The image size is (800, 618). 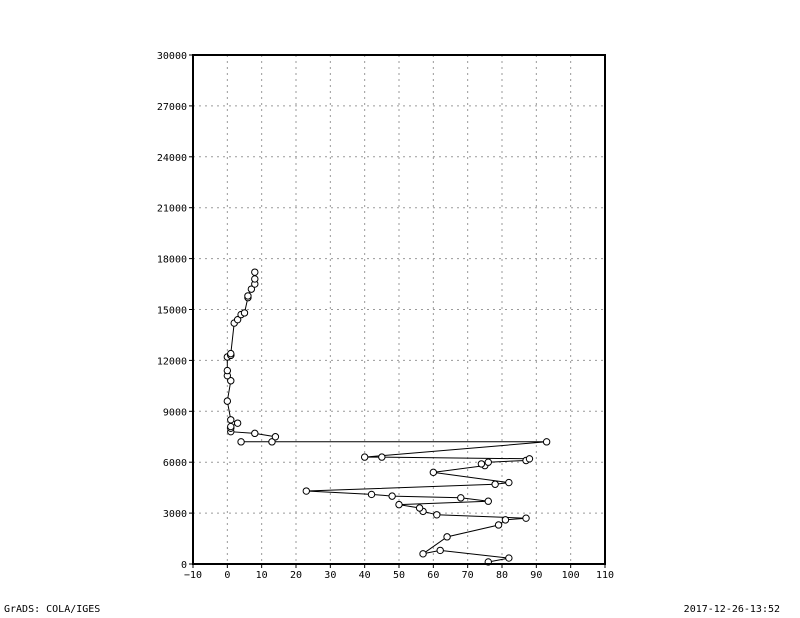 What do you see at coordinates (184, 565) in the screenshot?
I see `y-tick-label: 0` at bounding box center [184, 565].